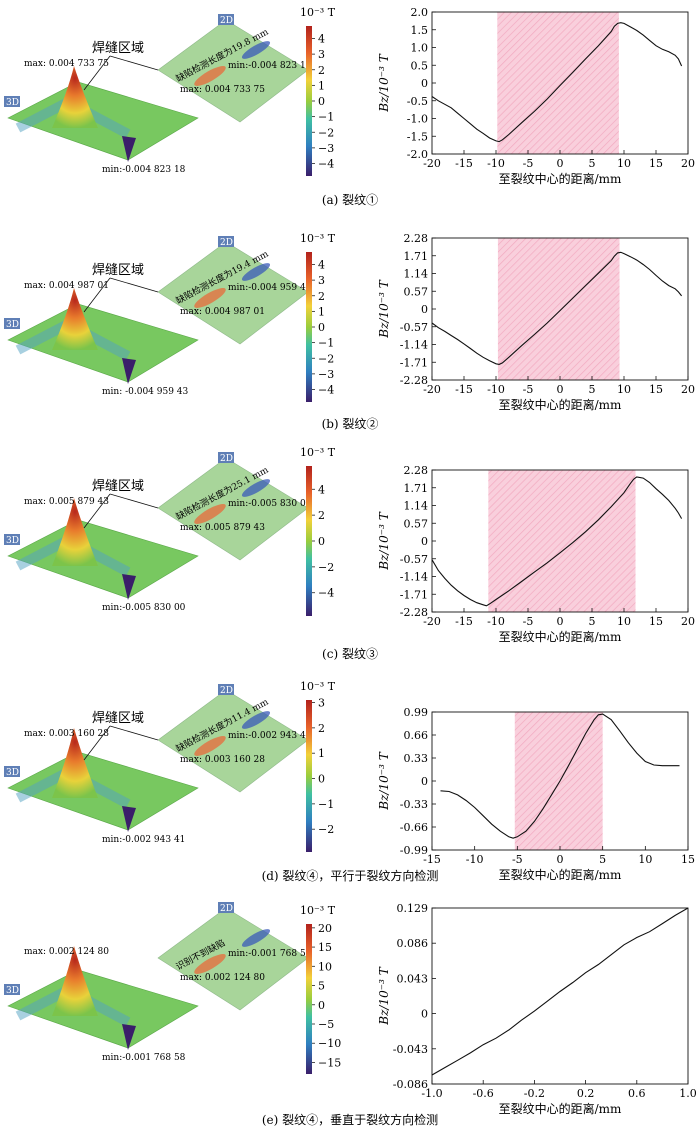 Image resolution: width=700 pixels, height=1136 pixels. What do you see at coordinates (417, 119) in the screenshot?
I see `y-tick-label: -1.0` at bounding box center [417, 119].